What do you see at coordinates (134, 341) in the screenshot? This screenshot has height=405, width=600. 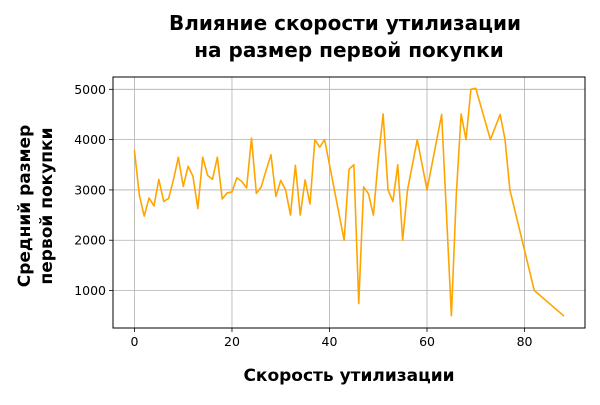 I see `x-tick-label: 0` at bounding box center [134, 341].